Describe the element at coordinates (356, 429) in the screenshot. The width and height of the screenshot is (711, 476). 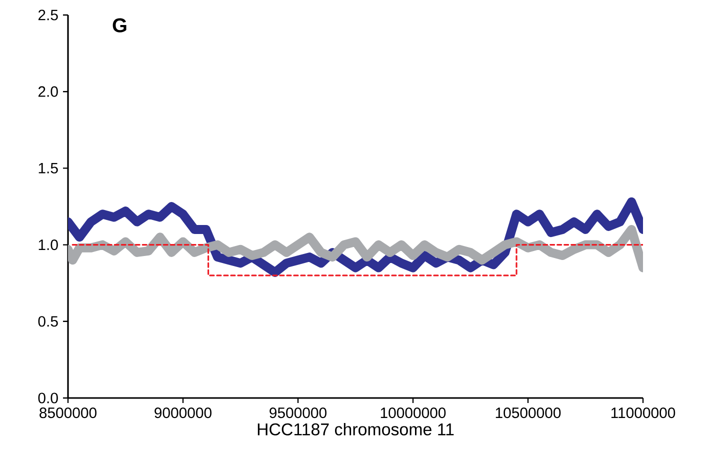
I see `x-axis-title: HCC1187 chromosome 11` at that location.